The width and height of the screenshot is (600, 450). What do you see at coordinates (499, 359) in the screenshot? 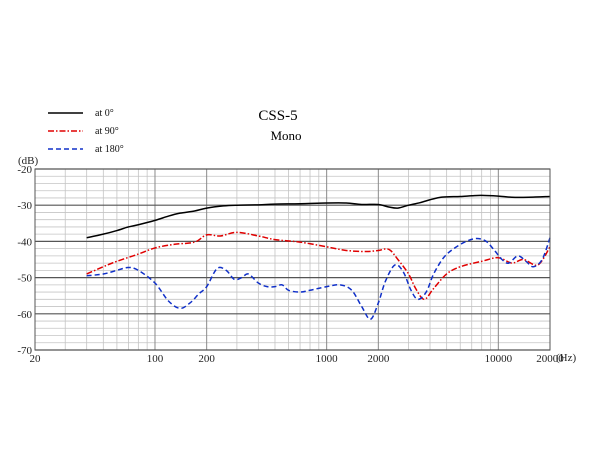
I see `x-tick-label: 10000` at bounding box center [499, 359].